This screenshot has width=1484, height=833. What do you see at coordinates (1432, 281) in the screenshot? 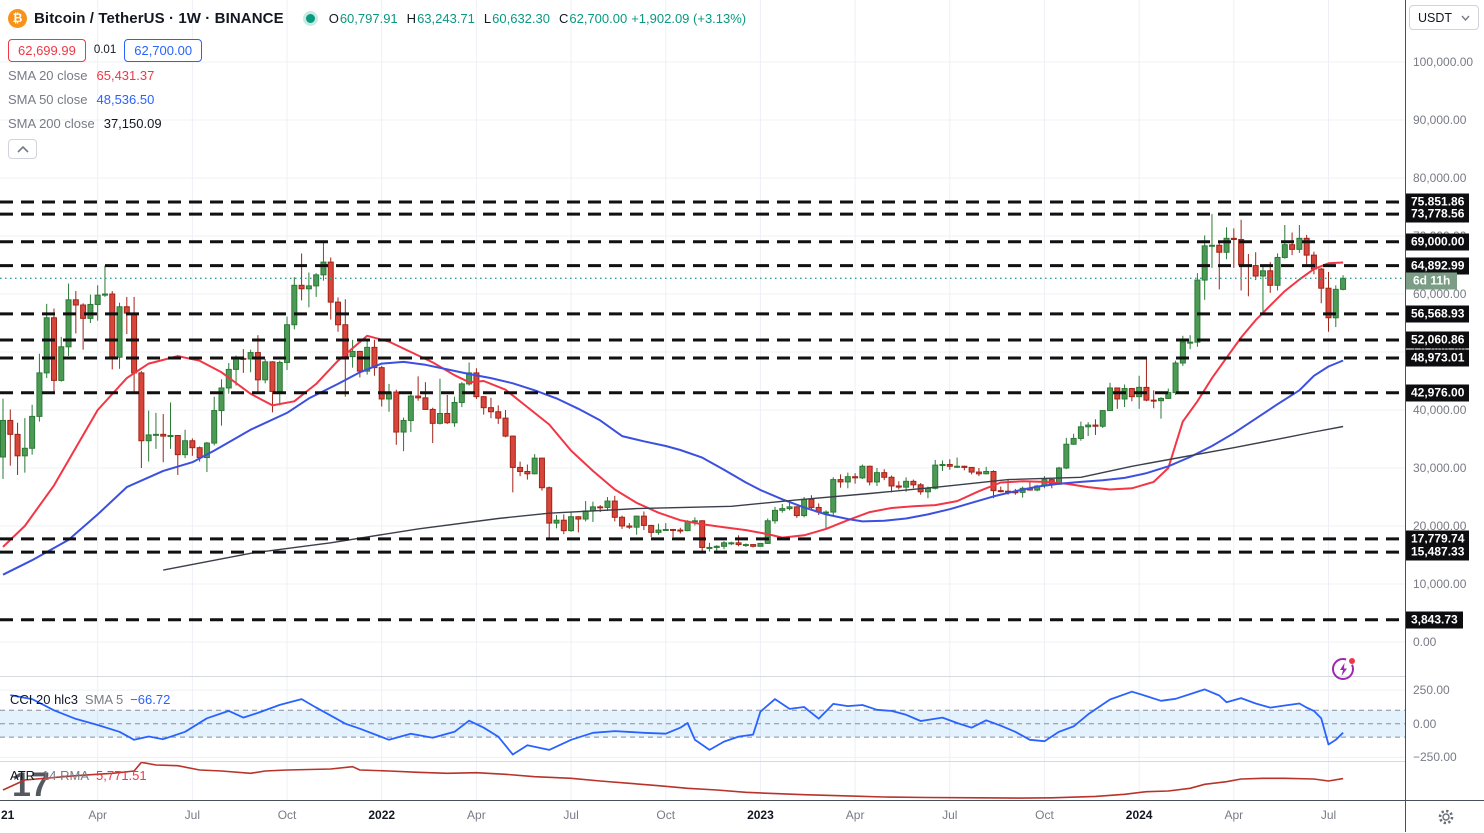
I see `countdown-badge: 6d 11h` at bounding box center [1432, 281].